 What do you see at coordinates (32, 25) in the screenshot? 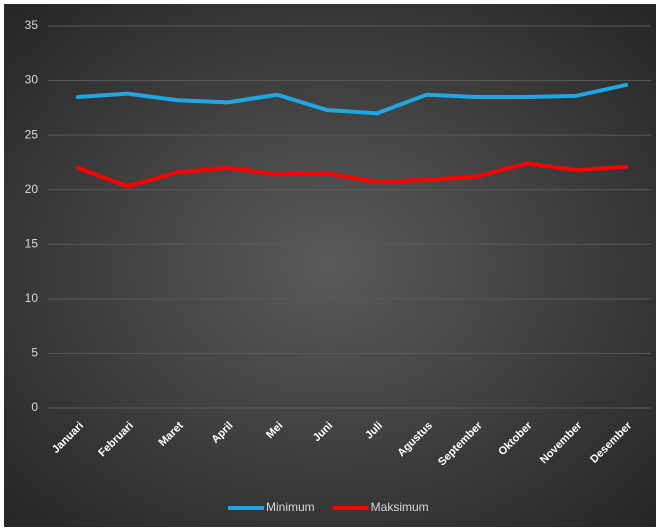
I see `y-tick-label: 35` at bounding box center [32, 25].